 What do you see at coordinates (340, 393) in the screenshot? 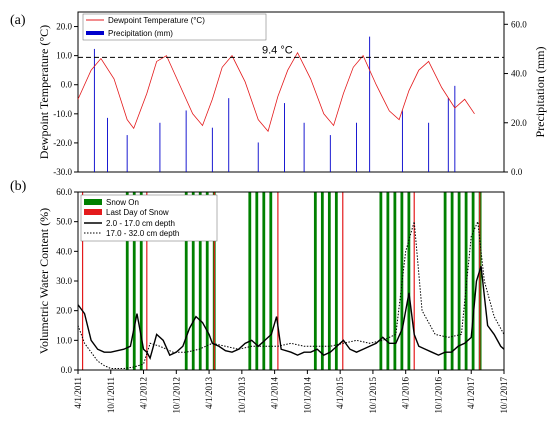
I see `x-tick-label: 4/1/2015` at bounding box center [340, 393].